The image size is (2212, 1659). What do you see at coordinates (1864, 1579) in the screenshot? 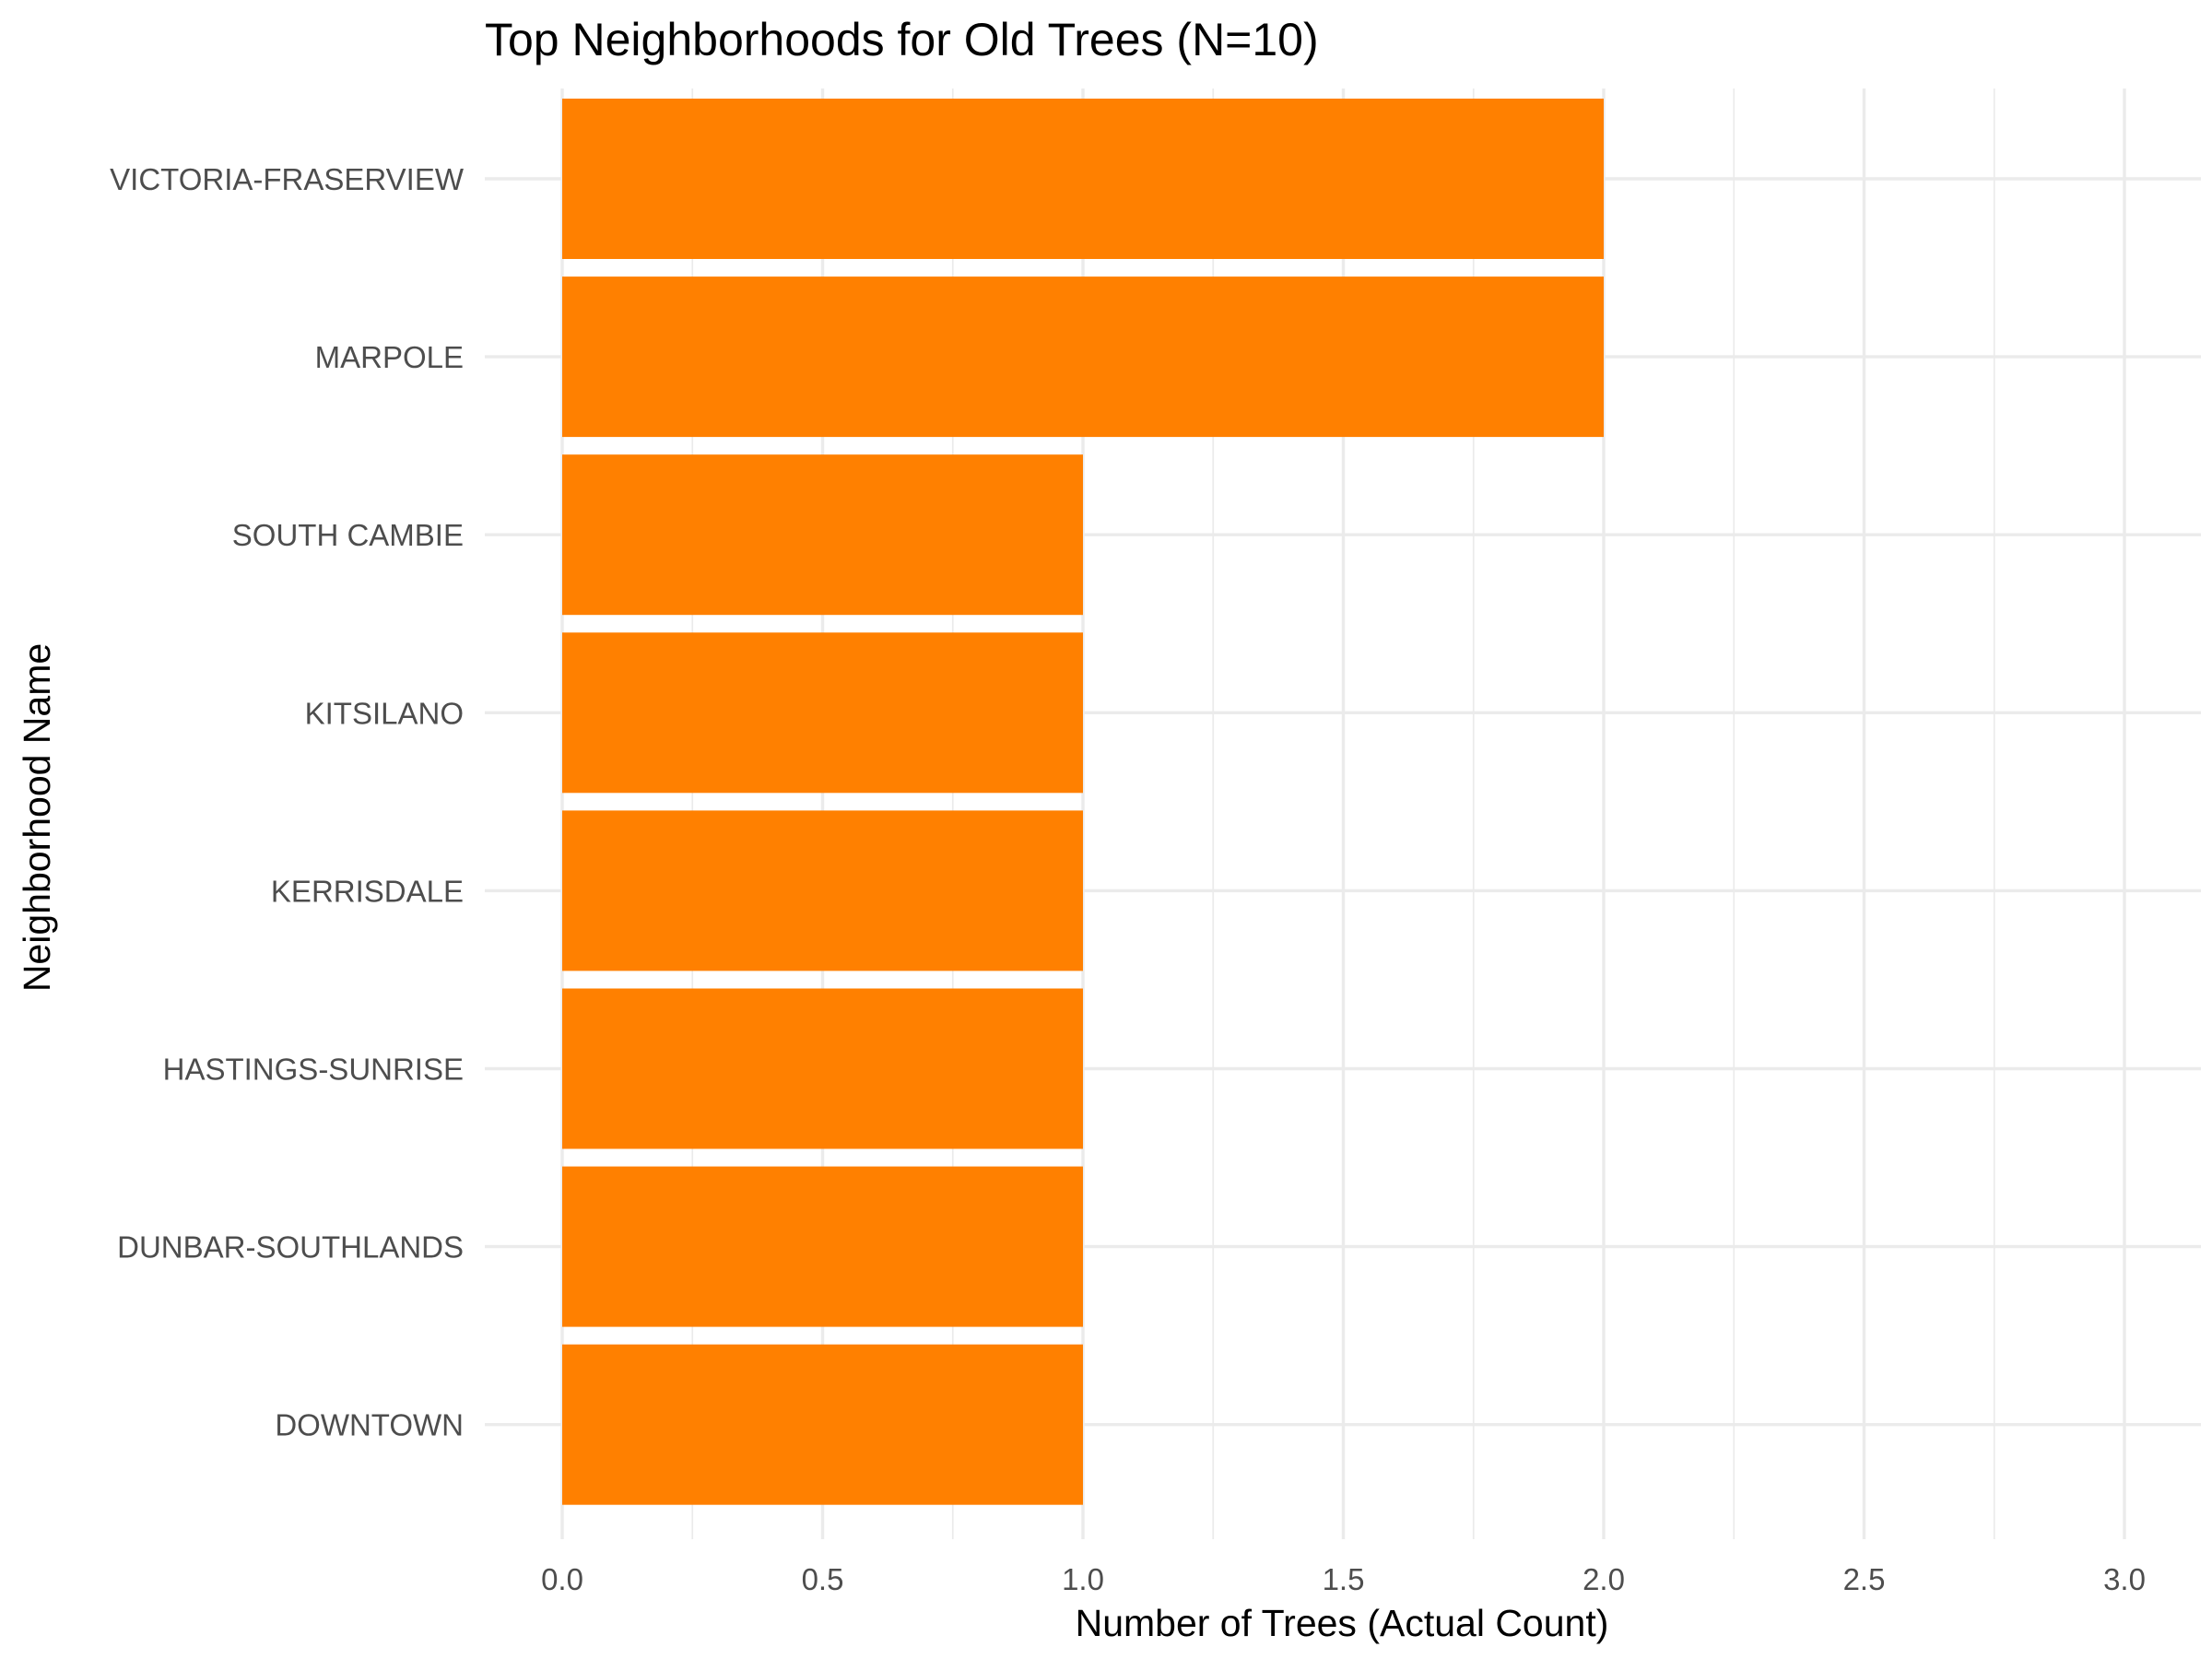
I see `x-tick-label: 2.5` at bounding box center [1864, 1579].